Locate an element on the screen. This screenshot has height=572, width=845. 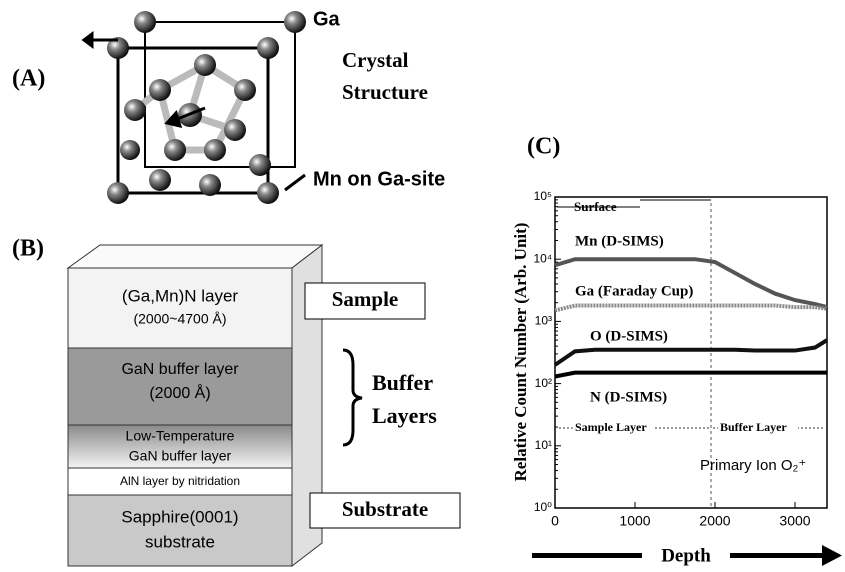
sample-label: Sample is located at coordinates (365, 299).